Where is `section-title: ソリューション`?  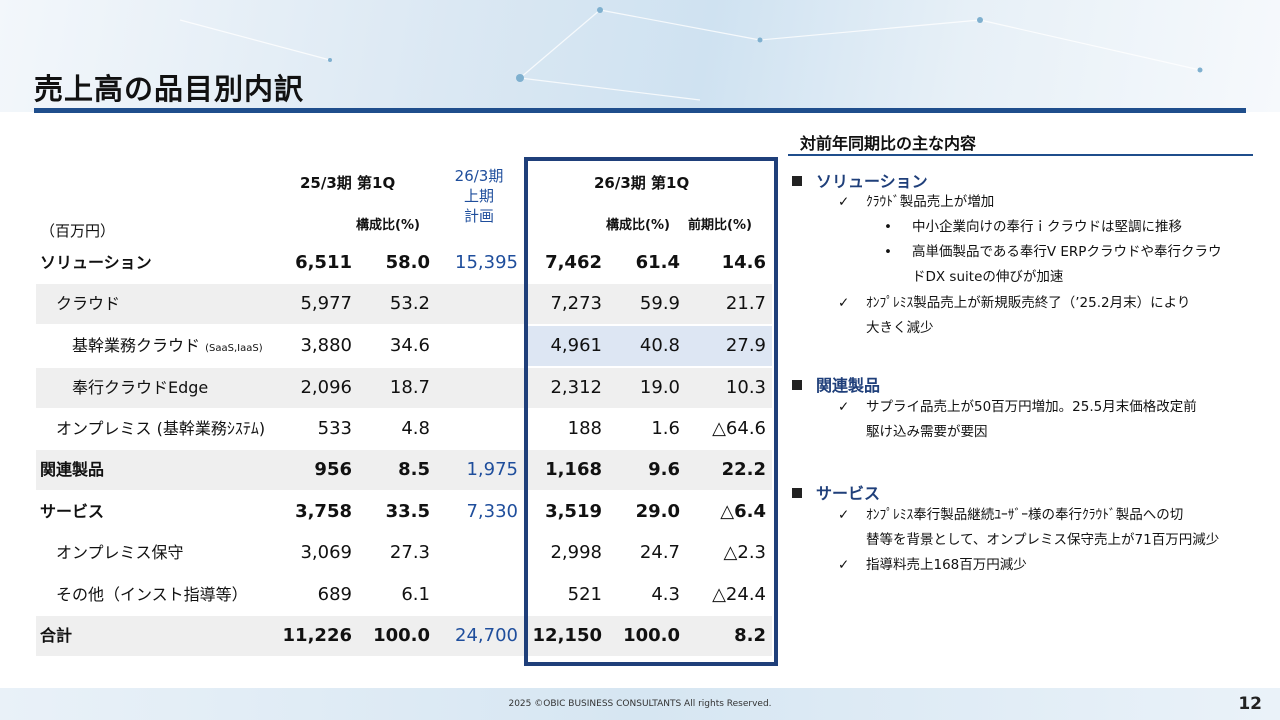 section-title: ソリューション is located at coordinates (872, 181).